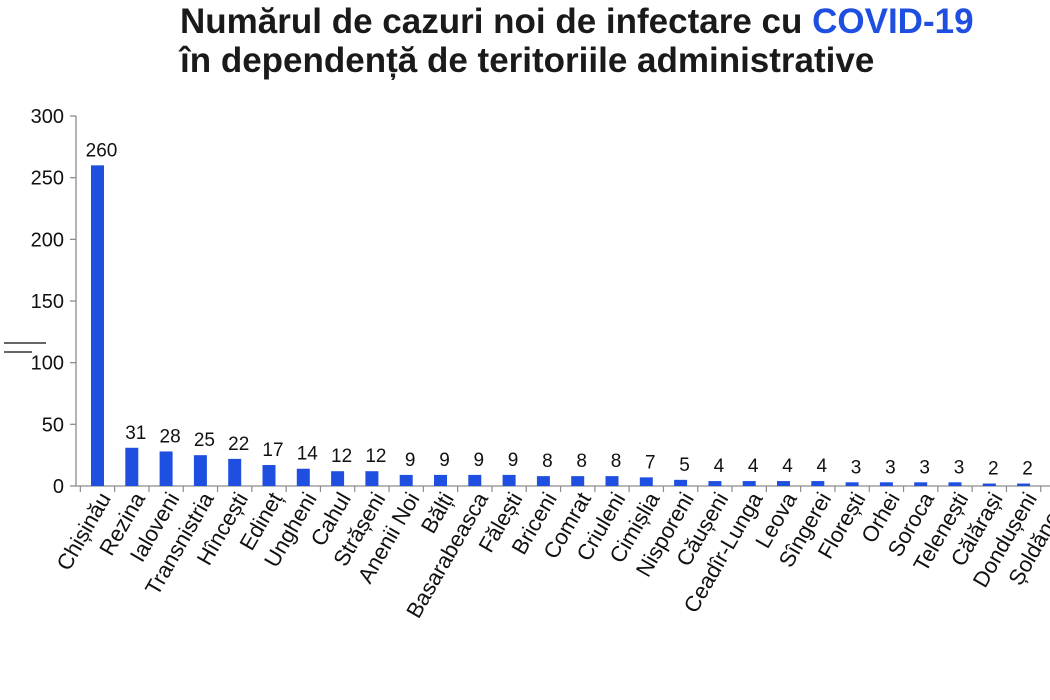  Describe the element at coordinates (684, 465) in the screenshot. I see `data-label: 5` at that location.